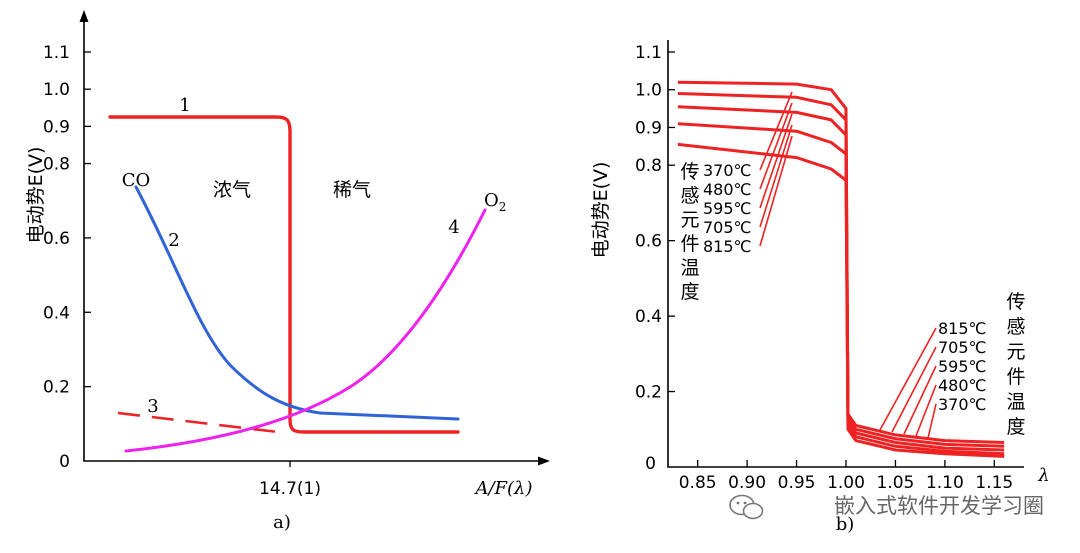  I want to click on chart-b-y-ticks: 0.2 0.4 0.6 0.8 0.9 1.0 1.1, so click(655, 223).